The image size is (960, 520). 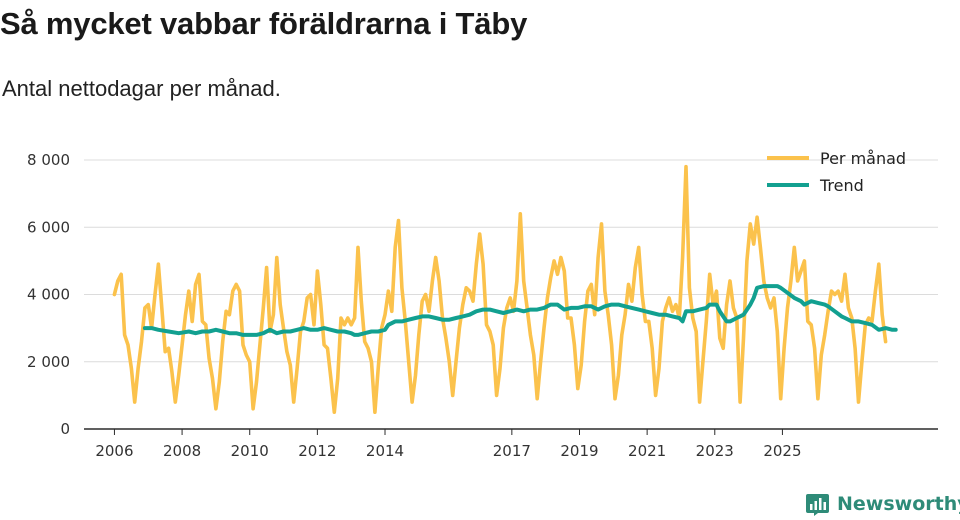 I want to click on chart-subtitle: Antal nettodagar per månad., so click(x=141, y=88).